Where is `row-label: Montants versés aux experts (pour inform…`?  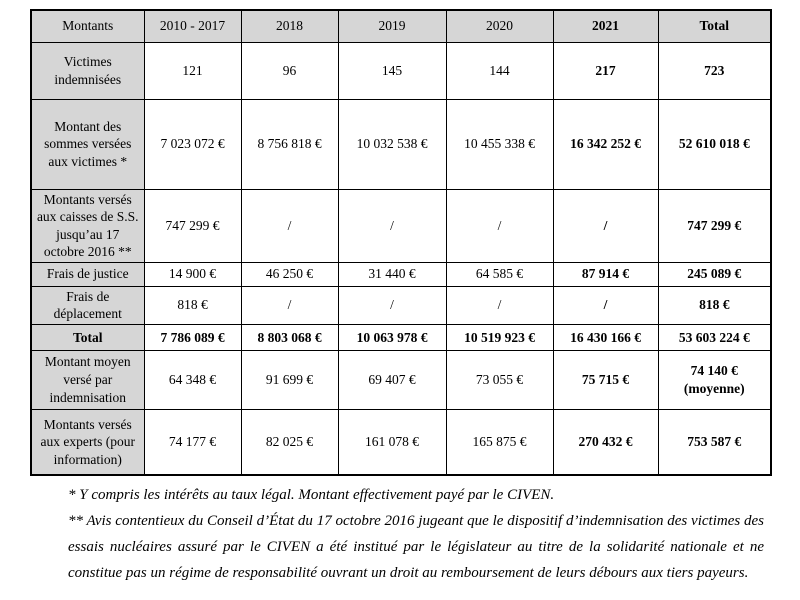
row-label: Montants versés aux experts (pour inform… is located at coordinates (87, 442).